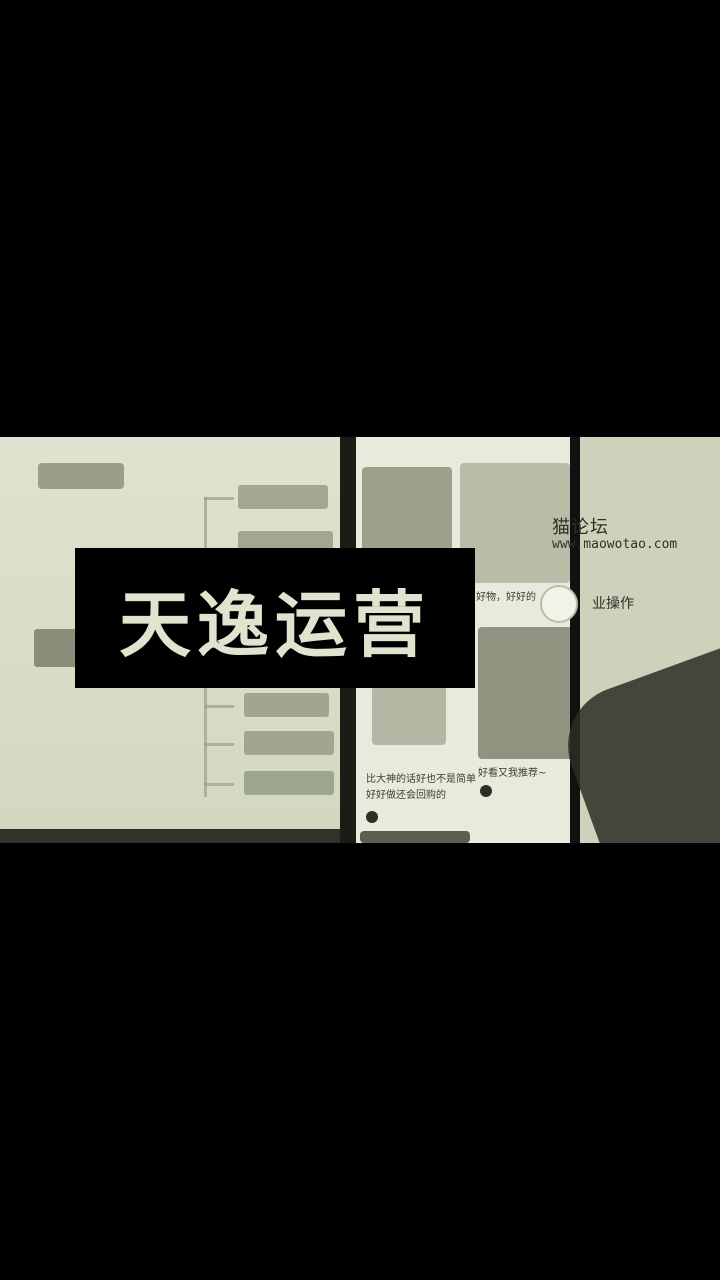 The image size is (720, 1280). I want to click on title-overlay: 天逸运营, so click(275, 618).